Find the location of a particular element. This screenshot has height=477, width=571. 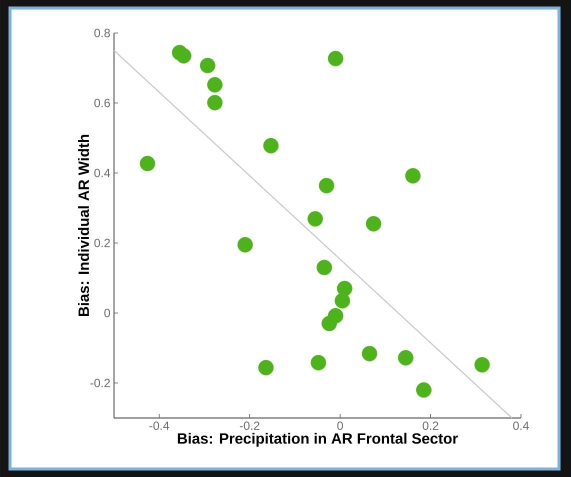

y-tick-label: 0 is located at coordinates (107, 313).